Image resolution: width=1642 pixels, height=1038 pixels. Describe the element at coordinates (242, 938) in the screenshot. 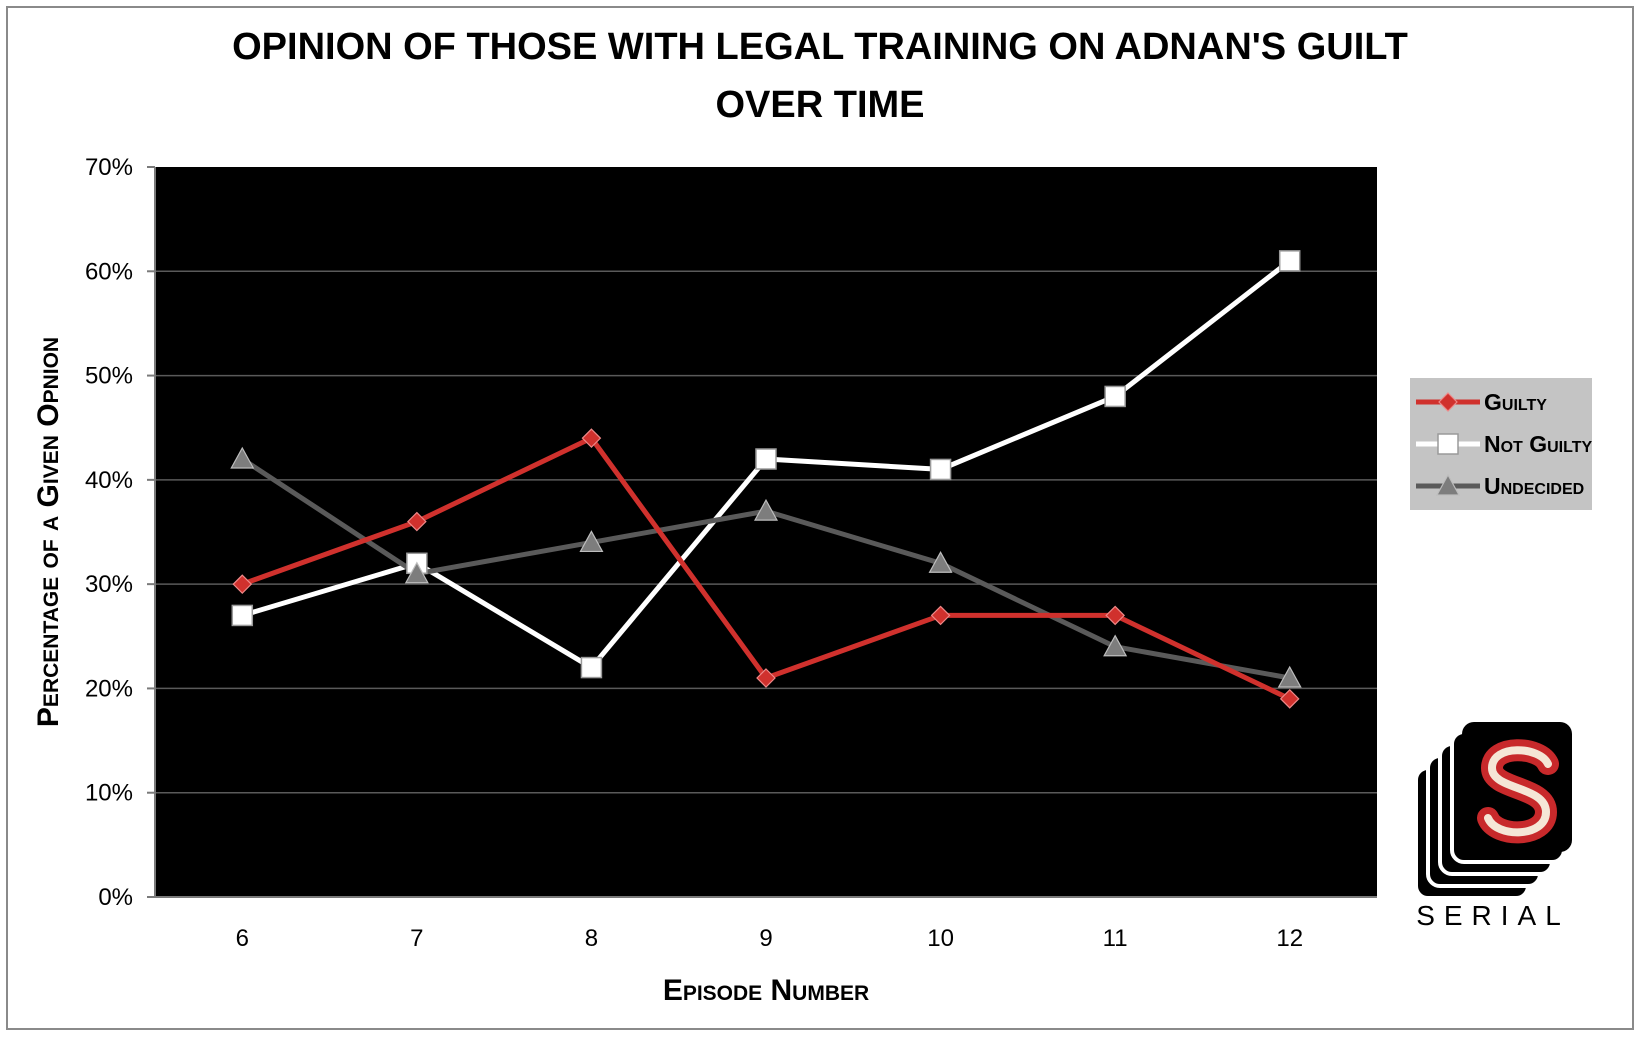

I see `x-tick-label: 6` at that location.